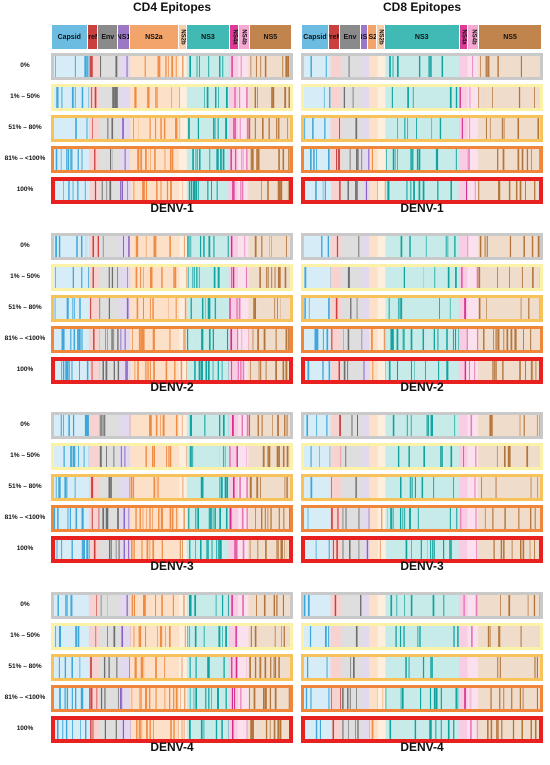 This screenshot has width=550, height=765. I want to click on genome-region-ns4b: NS4b, so click(244, 37).